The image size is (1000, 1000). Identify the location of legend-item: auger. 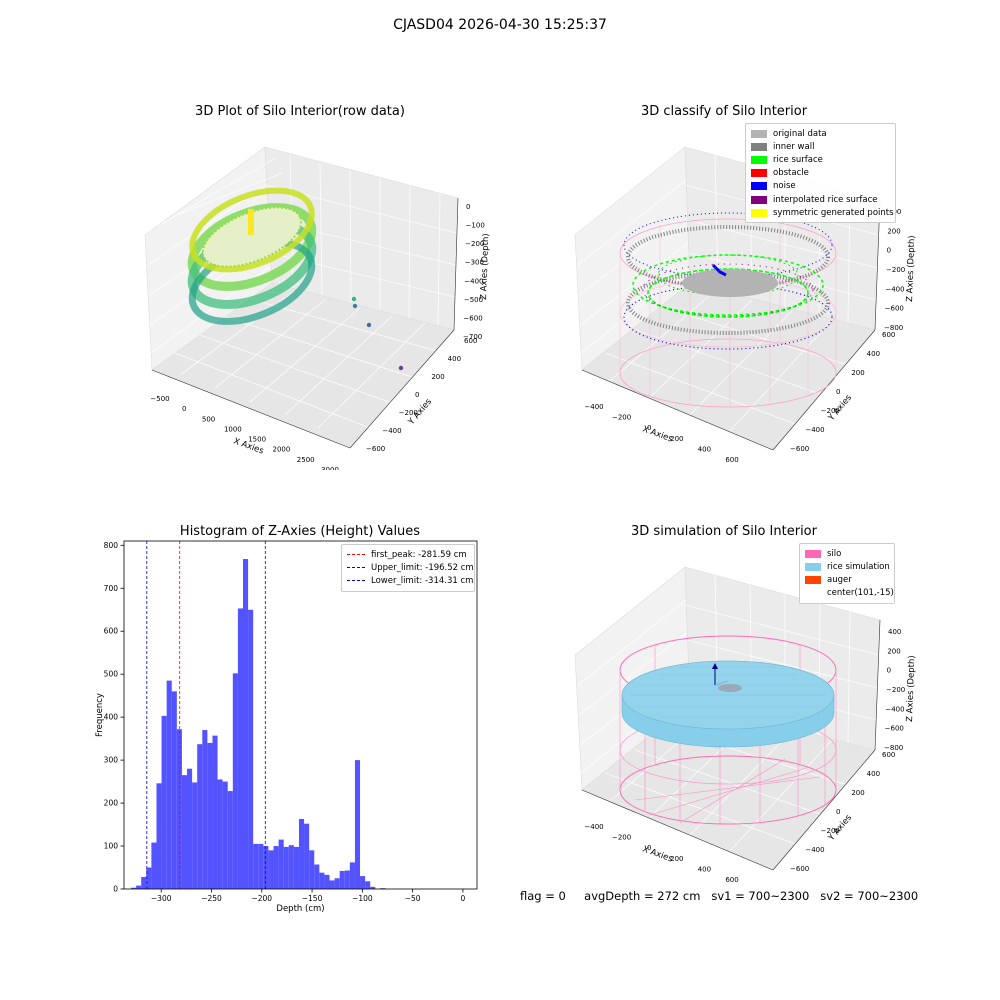
(847, 579).